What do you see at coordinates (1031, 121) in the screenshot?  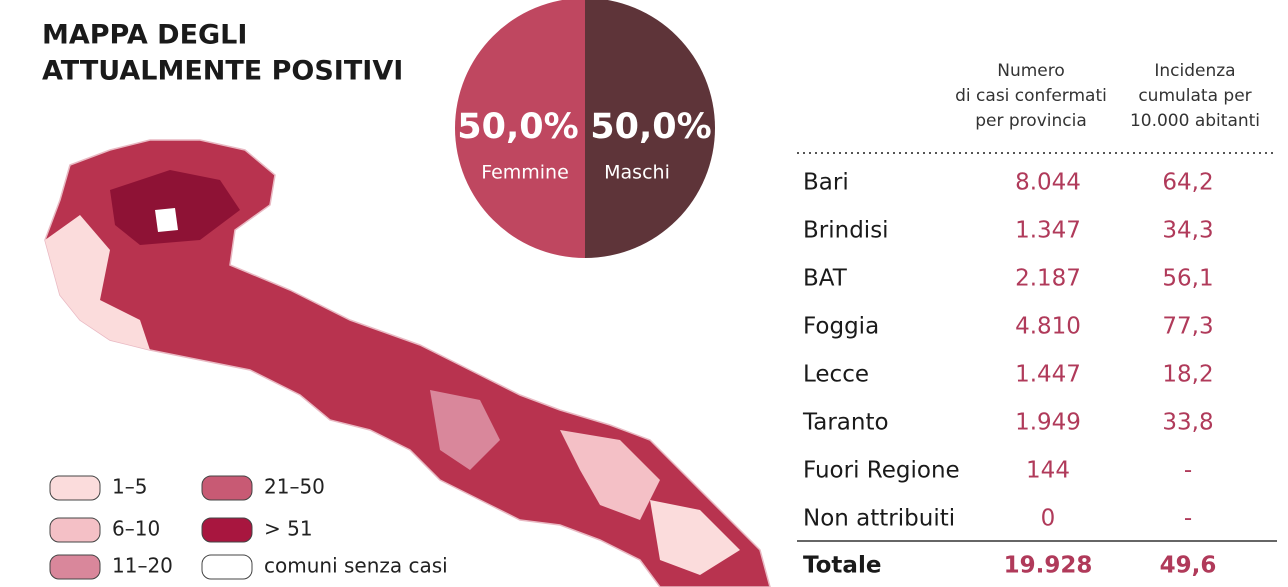 I see `column-header: per provincia` at bounding box center [1031, 121].